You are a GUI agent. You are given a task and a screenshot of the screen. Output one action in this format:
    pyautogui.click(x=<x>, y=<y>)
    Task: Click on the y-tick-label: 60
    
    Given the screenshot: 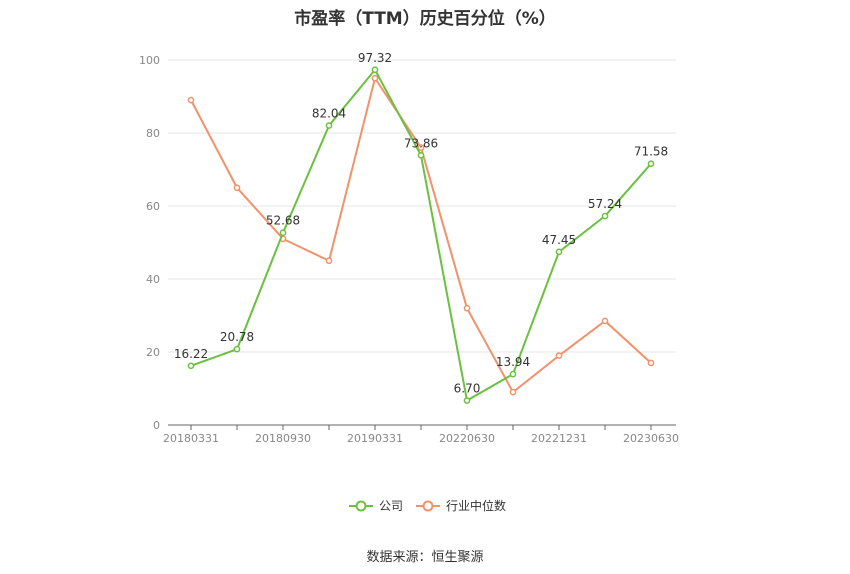 What is the action you would take?
    pyautogui.click(x=153, y=206)
    